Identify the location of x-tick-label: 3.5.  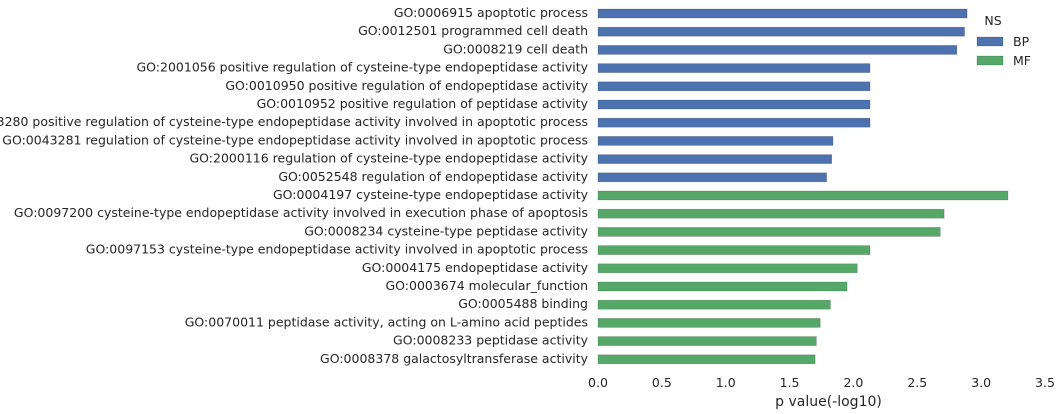
(1045, 382).